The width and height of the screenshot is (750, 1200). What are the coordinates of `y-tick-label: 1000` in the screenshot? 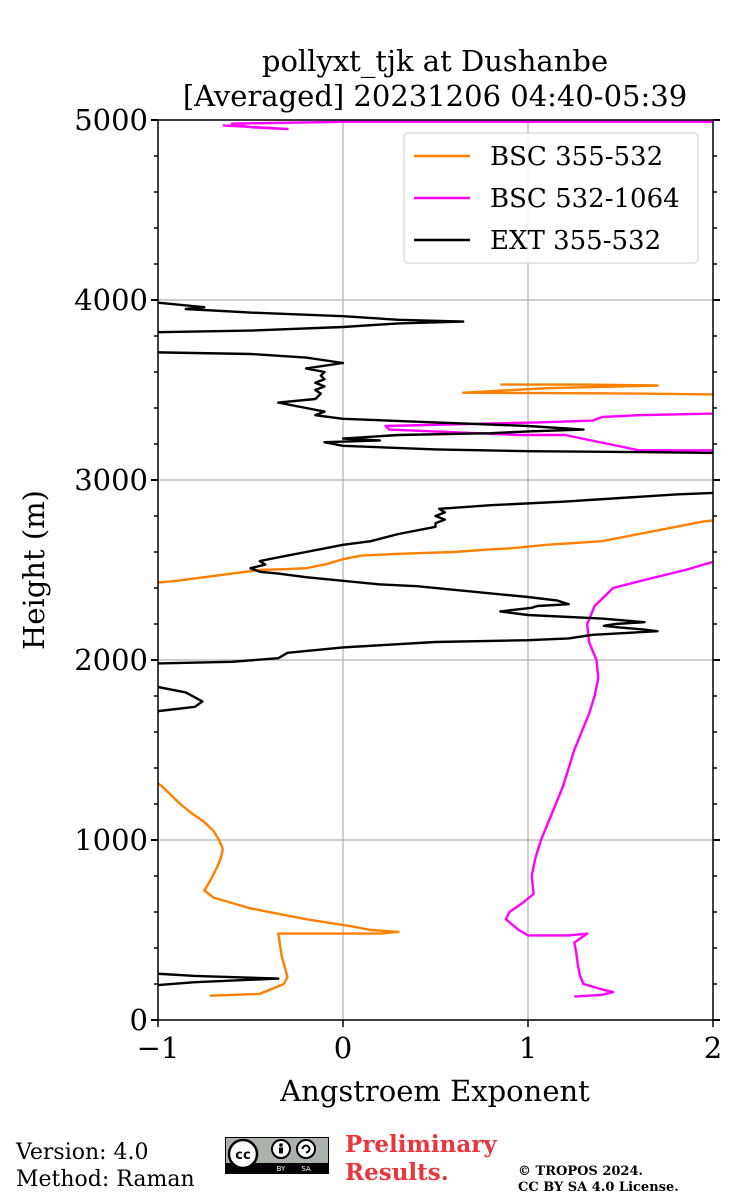 It's located at (111, 840).